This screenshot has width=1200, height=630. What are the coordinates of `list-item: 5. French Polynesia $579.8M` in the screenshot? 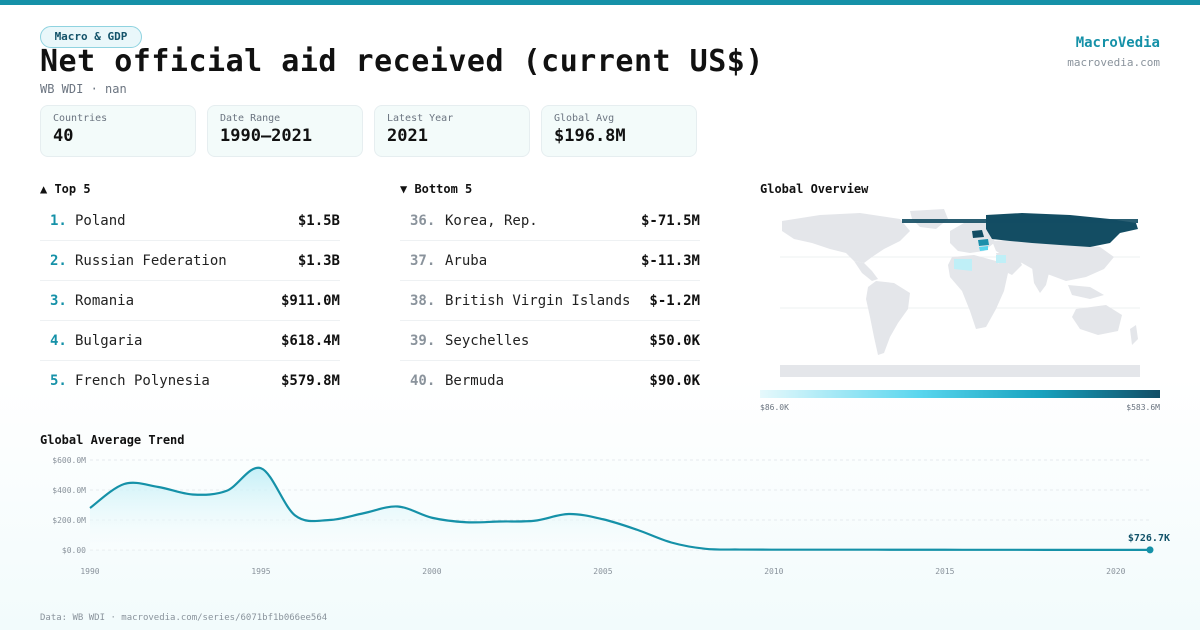 It's located at (190, 381).